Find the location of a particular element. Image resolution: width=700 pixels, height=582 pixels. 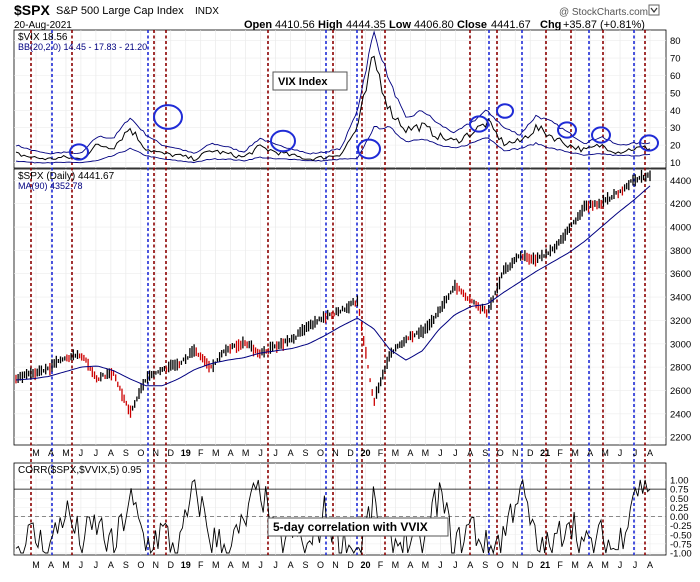

y-tick-label: -0.50 is located at coordinates (681, 535).